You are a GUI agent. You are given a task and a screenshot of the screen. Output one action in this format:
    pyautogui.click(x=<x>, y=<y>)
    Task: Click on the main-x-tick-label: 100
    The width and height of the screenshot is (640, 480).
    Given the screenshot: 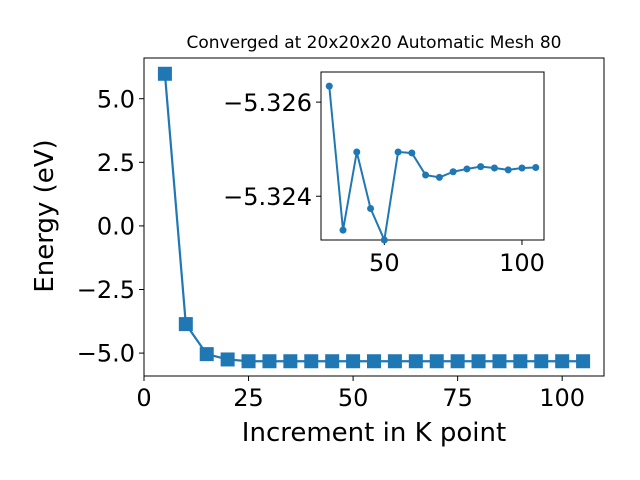 What is the action you would take?
    pyautogui.click(x=562, y=398)
    